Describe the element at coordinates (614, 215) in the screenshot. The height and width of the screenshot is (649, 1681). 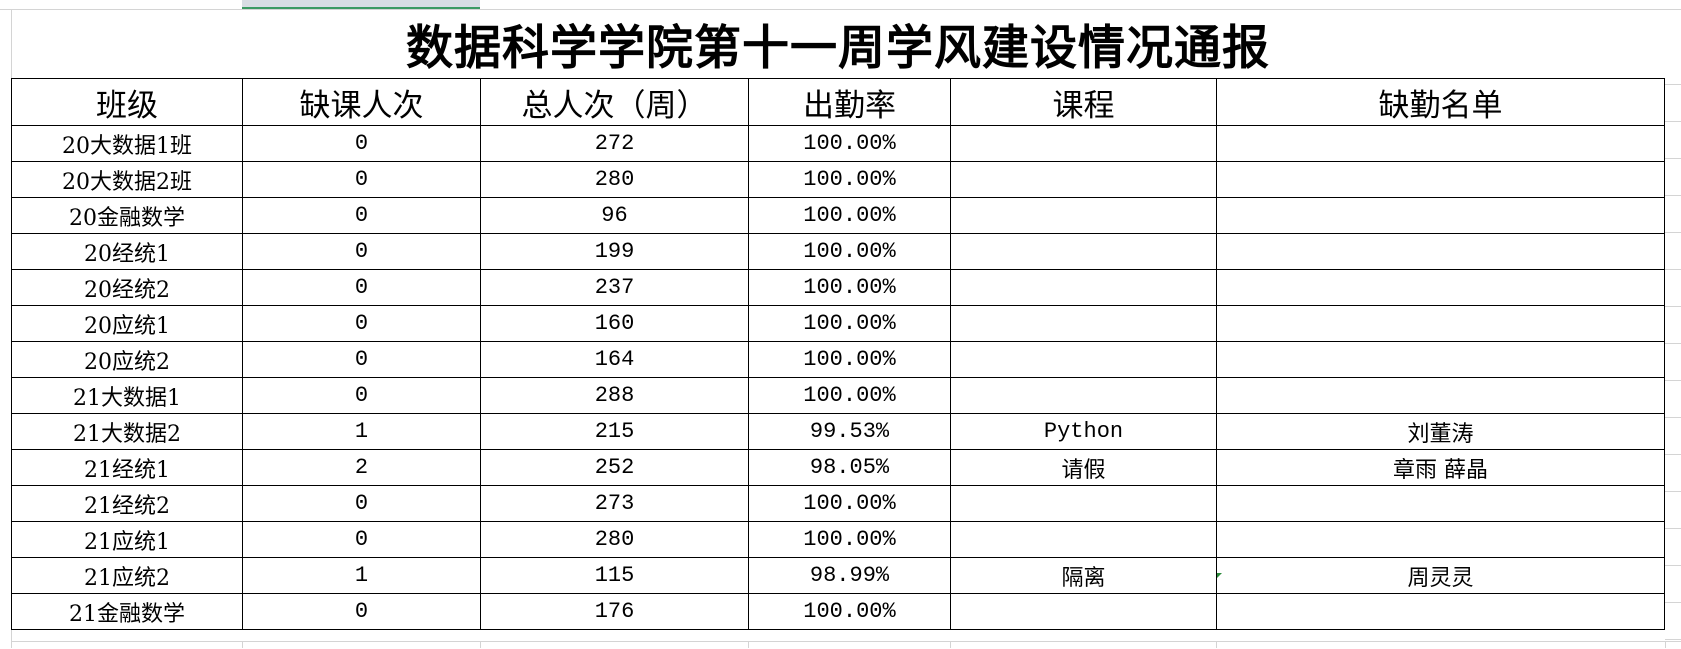
I see `cell-total: 96` at that location.